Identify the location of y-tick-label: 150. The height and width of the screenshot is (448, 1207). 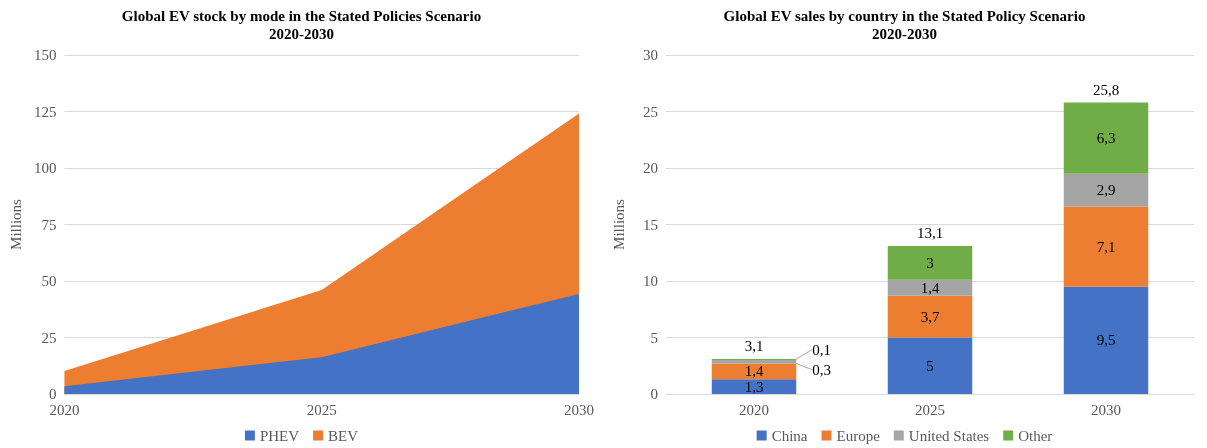
(45, 55).